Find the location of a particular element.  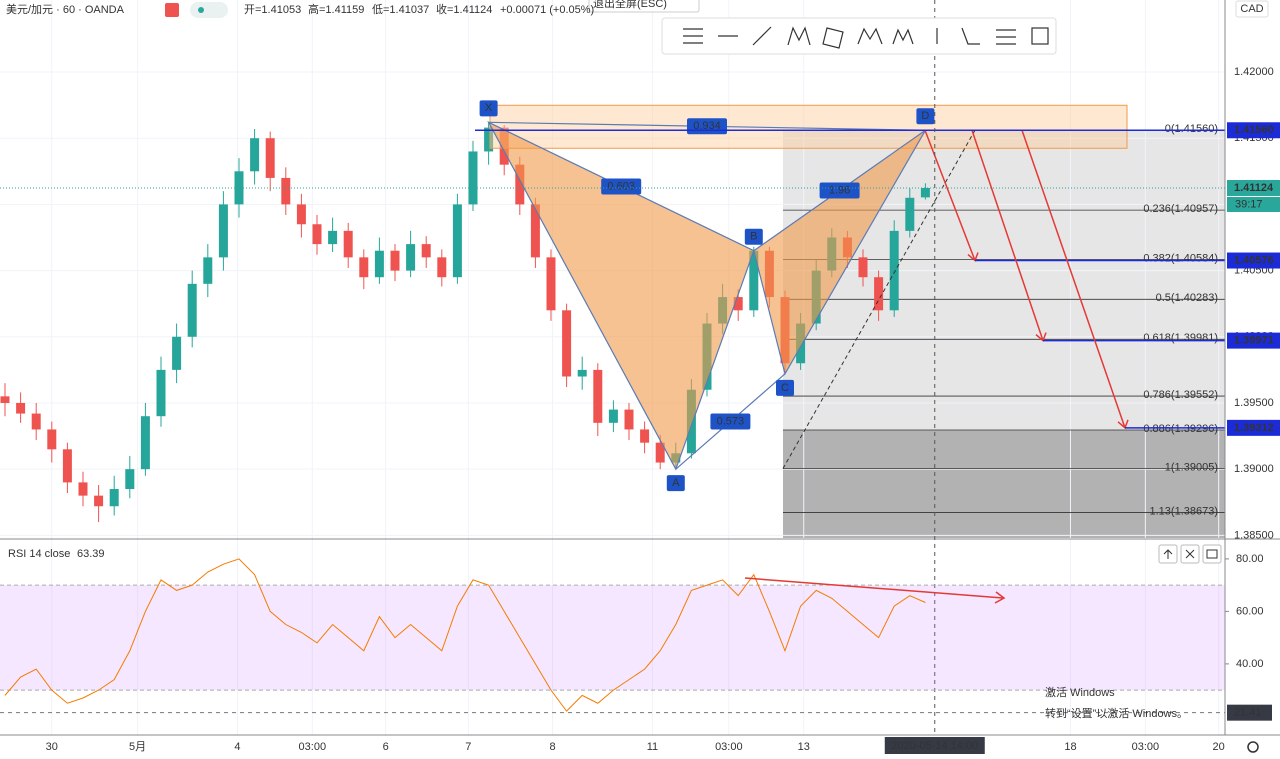

fib-label: 1.13(1.38673) is located at coordinates (1184, 511).